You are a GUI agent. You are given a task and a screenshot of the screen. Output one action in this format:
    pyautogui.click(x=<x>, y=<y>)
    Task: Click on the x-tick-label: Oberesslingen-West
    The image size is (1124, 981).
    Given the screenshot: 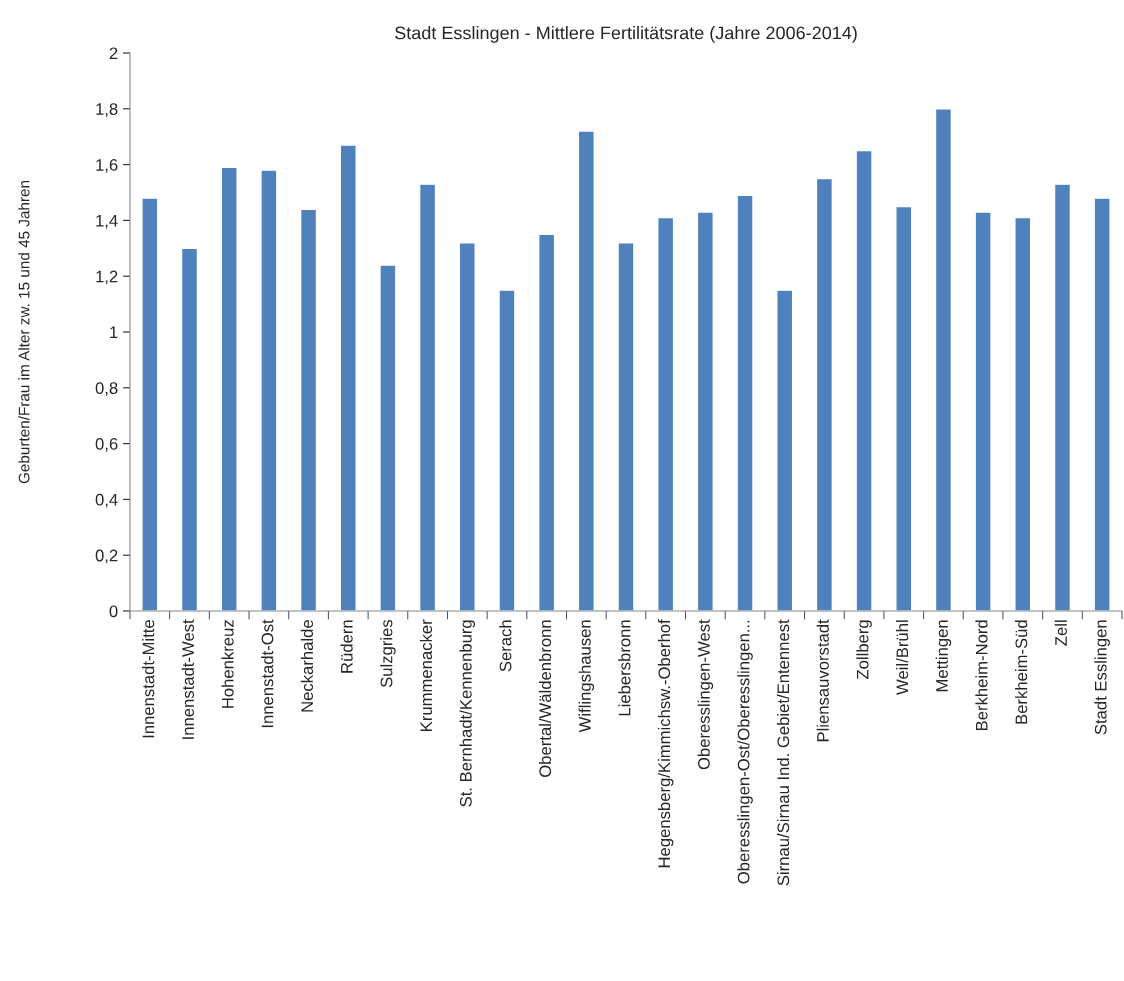 What is the action you would take?
    pyautogui.click(x=705, y=694)
    